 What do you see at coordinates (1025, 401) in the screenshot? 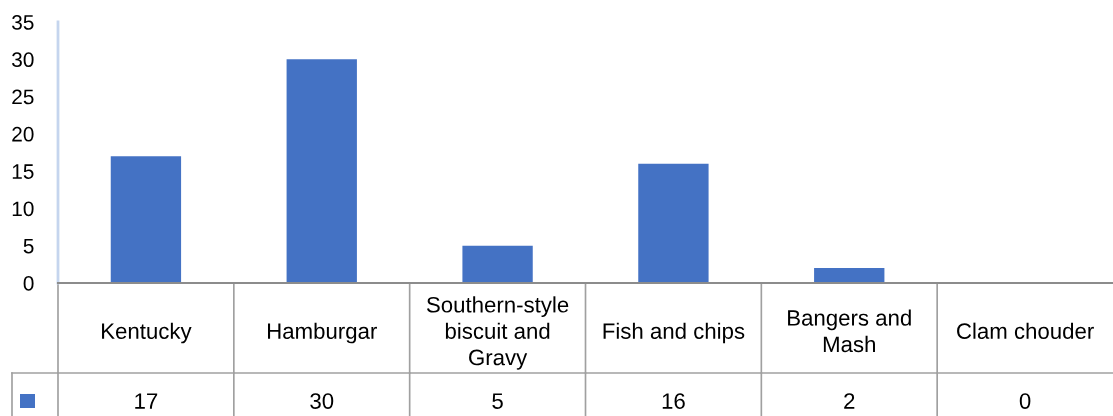
I see `data-label: 0` at bounding box center [1025, 401].